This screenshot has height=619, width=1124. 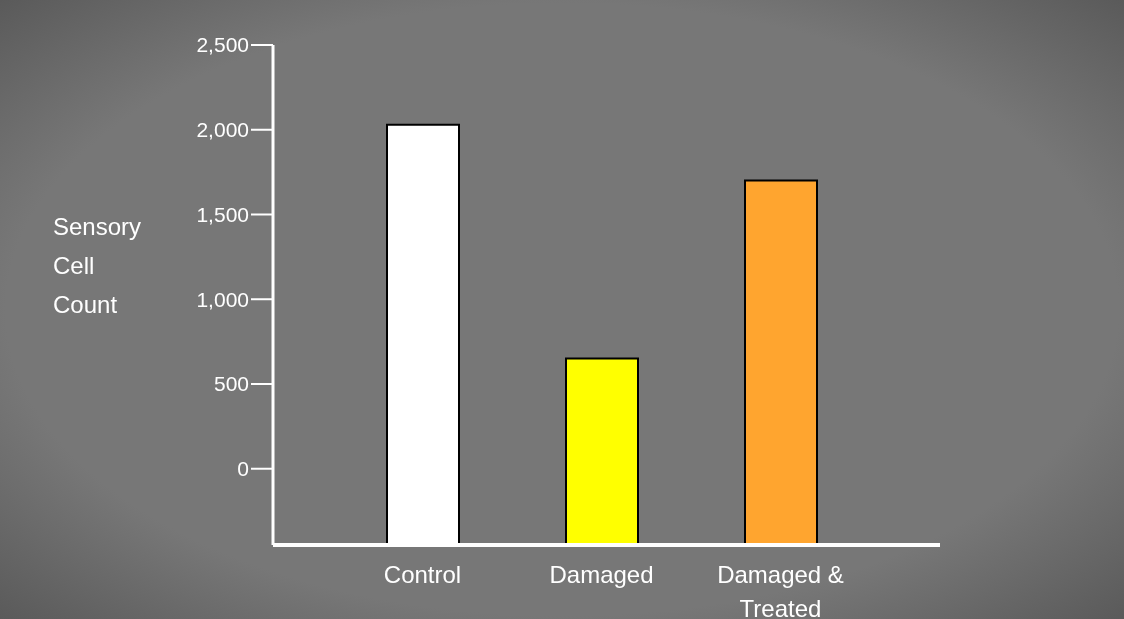 What do you see at coordinates (243, 469) in the screenshot?
I see `y-tick-label: 0` at bounding box center [243, 469].